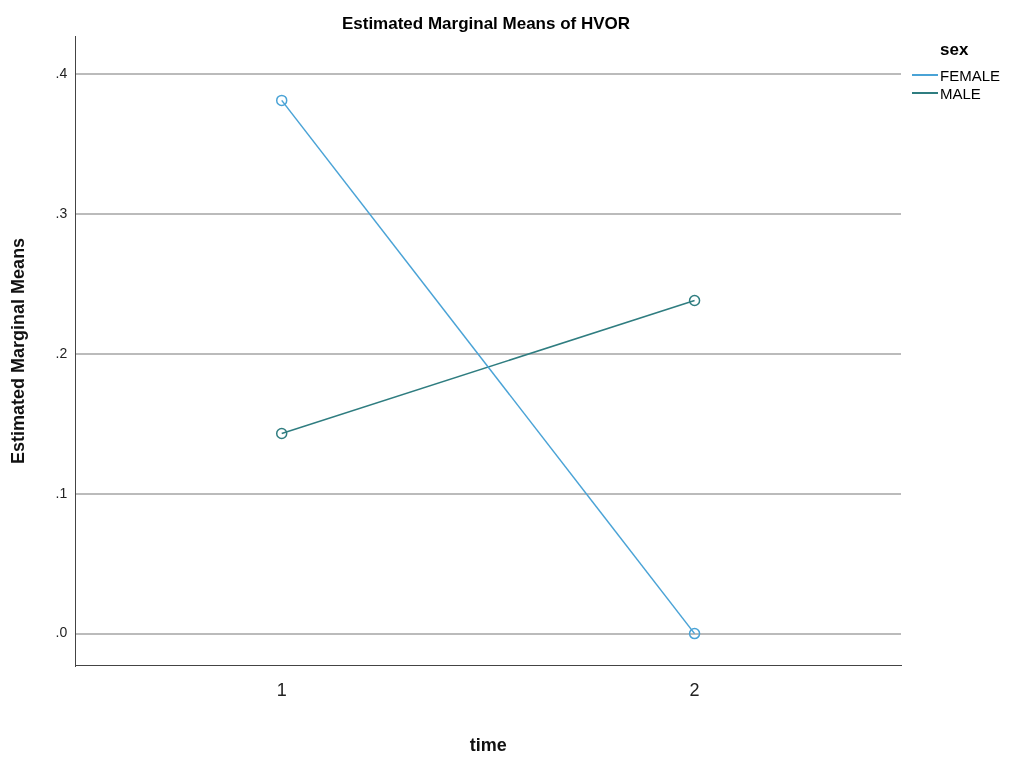  Describe the element at coordinates (960, 93) in the screenshot. I see `legend-label: MALE` at that location.